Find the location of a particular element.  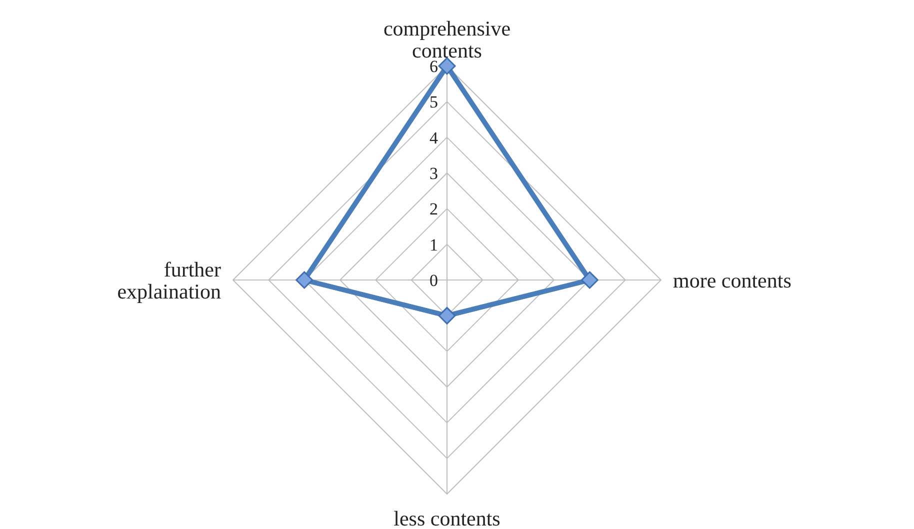

spoke-label: further explaination is located at coordinates (169, 280).